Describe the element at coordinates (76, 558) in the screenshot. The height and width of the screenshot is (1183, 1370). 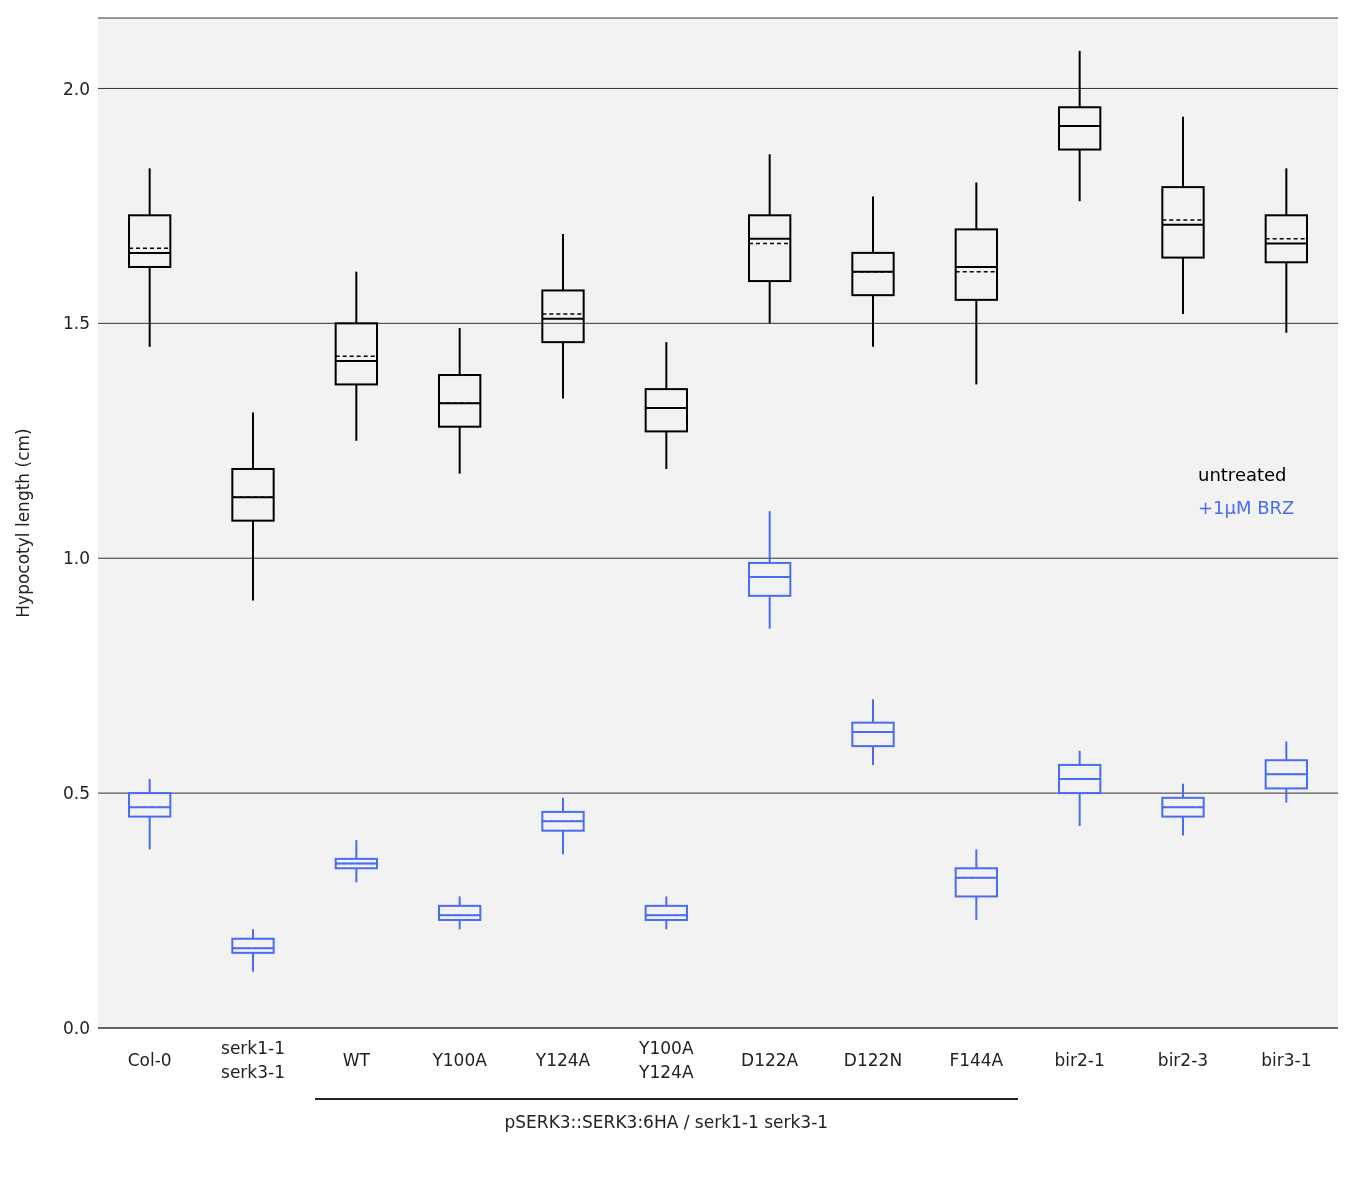
I see `y-tick-label: 1.0` at that location.